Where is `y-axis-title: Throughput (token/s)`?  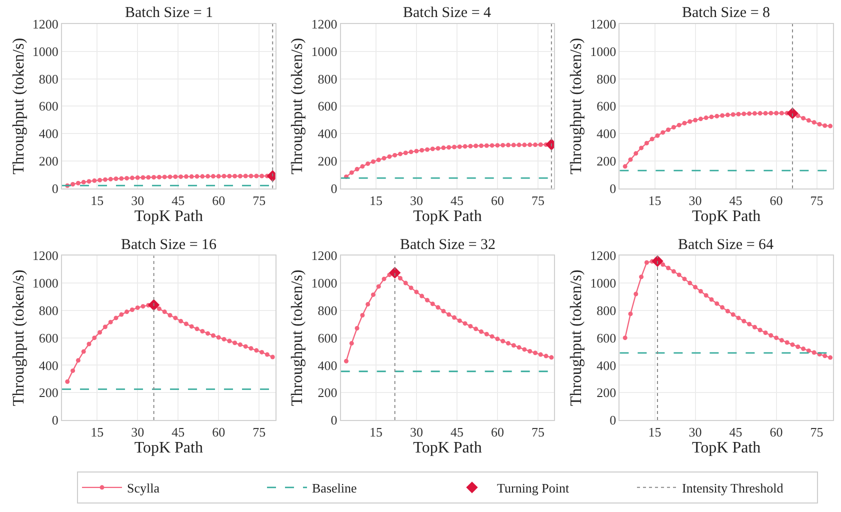
y-axis-title: Throughput (token/s) is located at coordinates (19, 106).